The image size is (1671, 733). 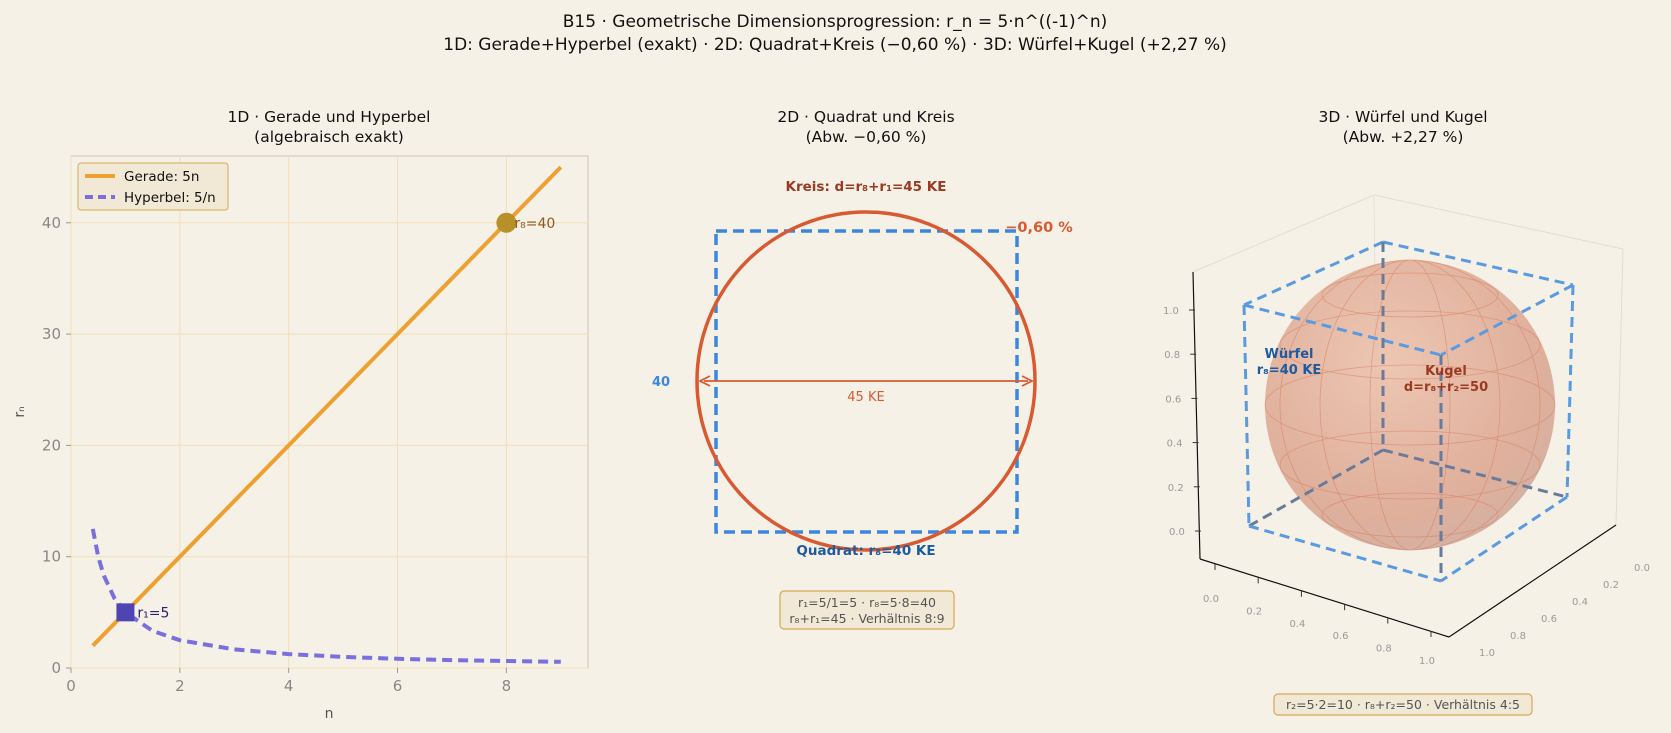 I want to click on square-label: Quadrat: r₈=40 KE, so click(x=865, y=551).